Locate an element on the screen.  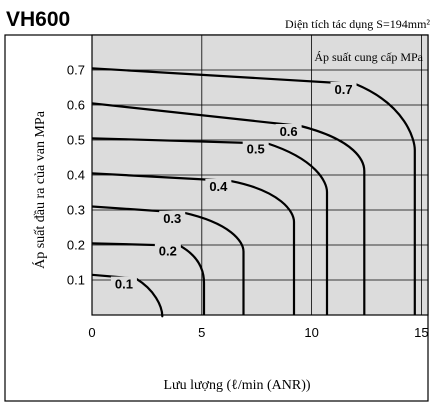
y-tick-label: 0.4 is located at coordinates (76, 175).